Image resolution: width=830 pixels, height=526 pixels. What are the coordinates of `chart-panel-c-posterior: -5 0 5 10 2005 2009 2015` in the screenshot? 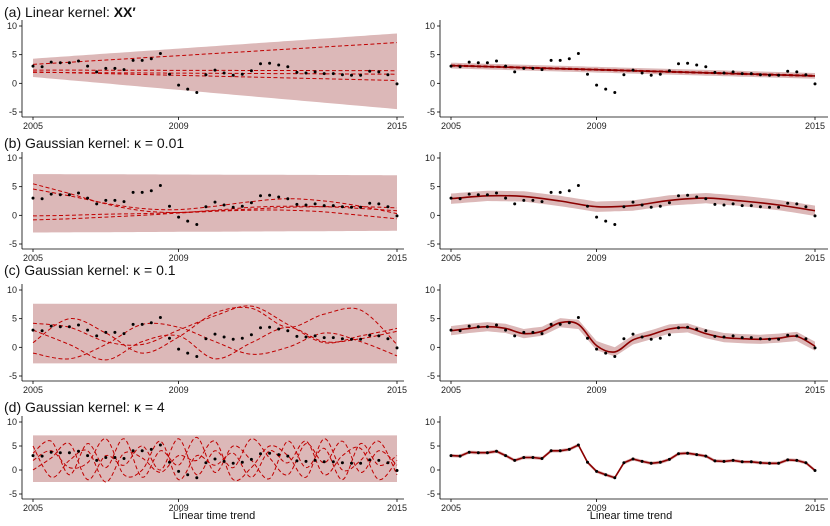 It's located at (626, 339).